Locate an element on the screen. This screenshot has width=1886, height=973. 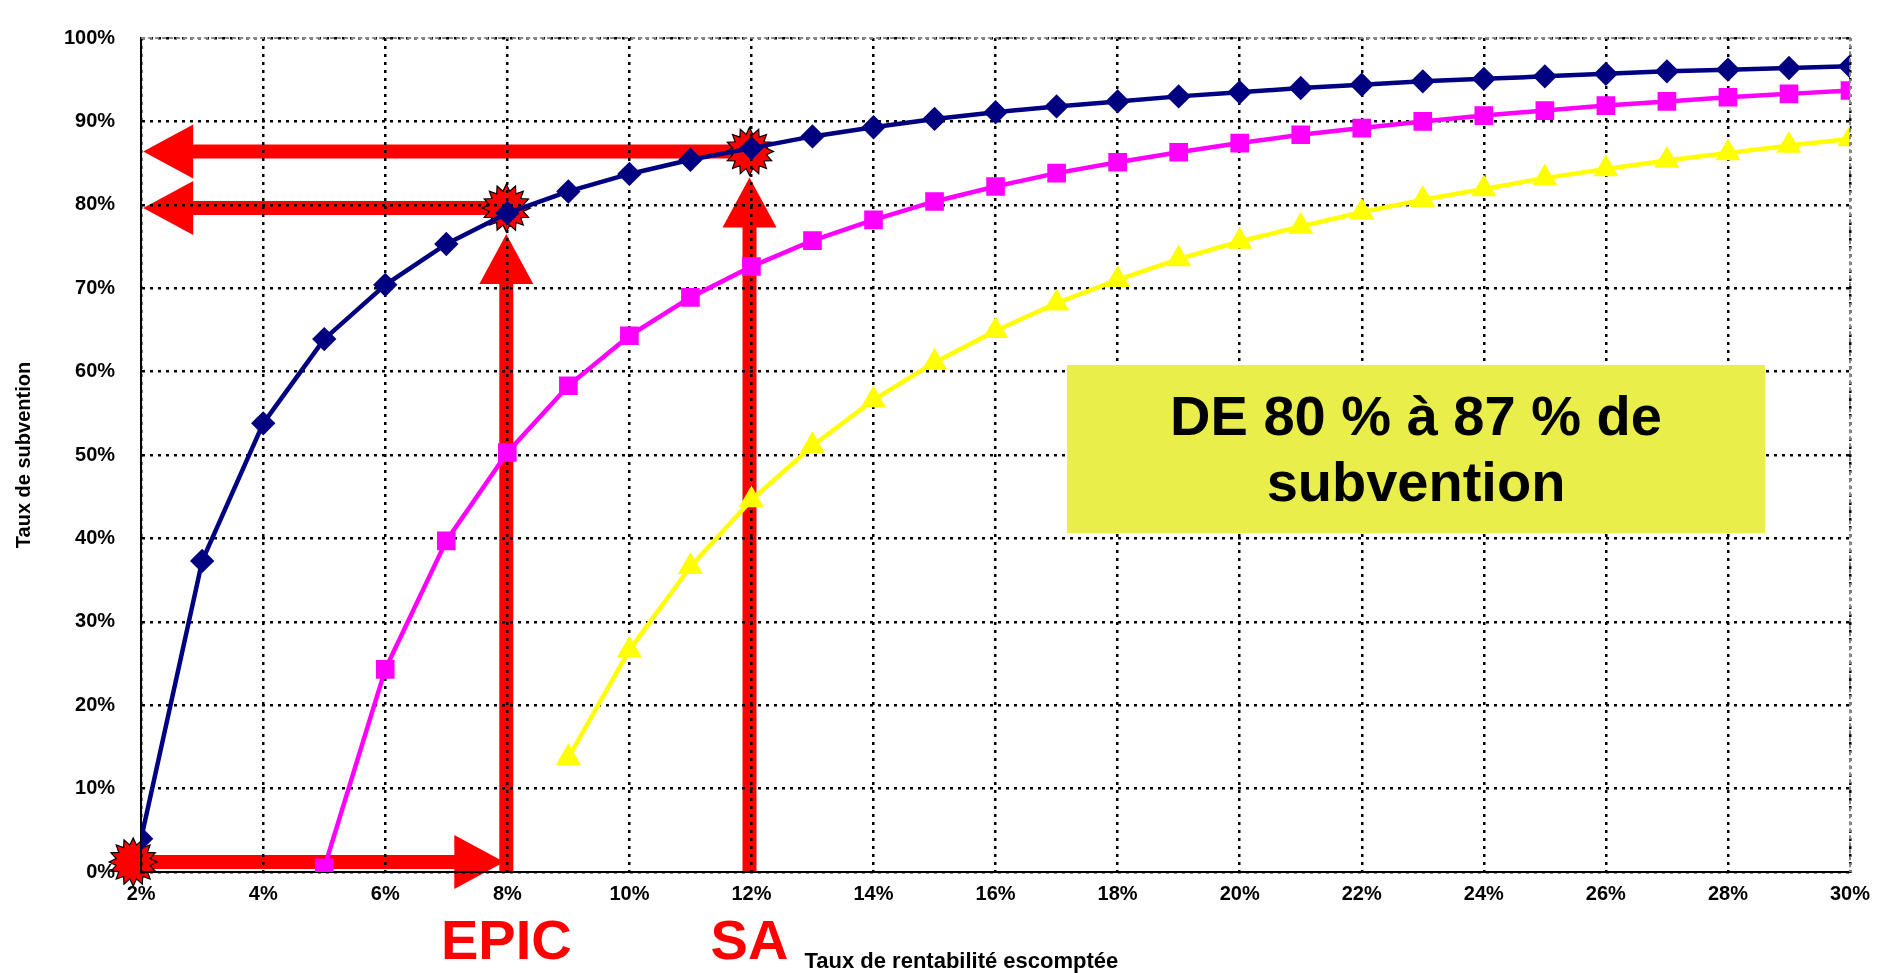
x-tick-label: 30% is located at coordinates (1850, 892).